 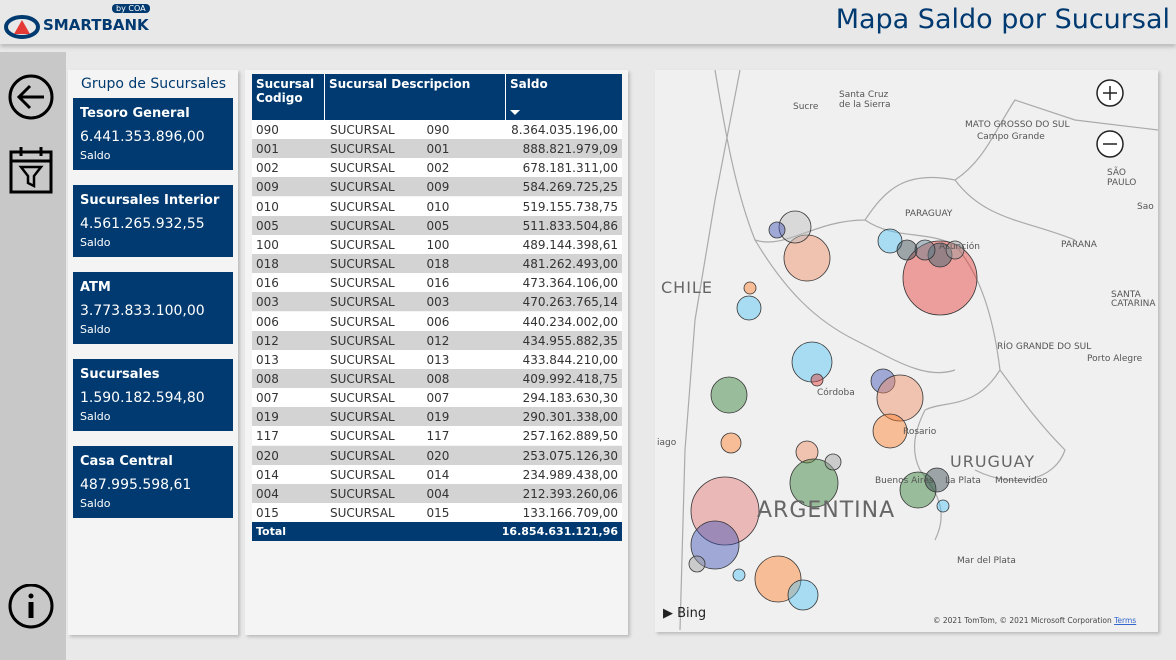 What do you see at coordinates (267, 398) in the screenshot?
I see `cell-codigo: 007` at bounding box center [267, 398].